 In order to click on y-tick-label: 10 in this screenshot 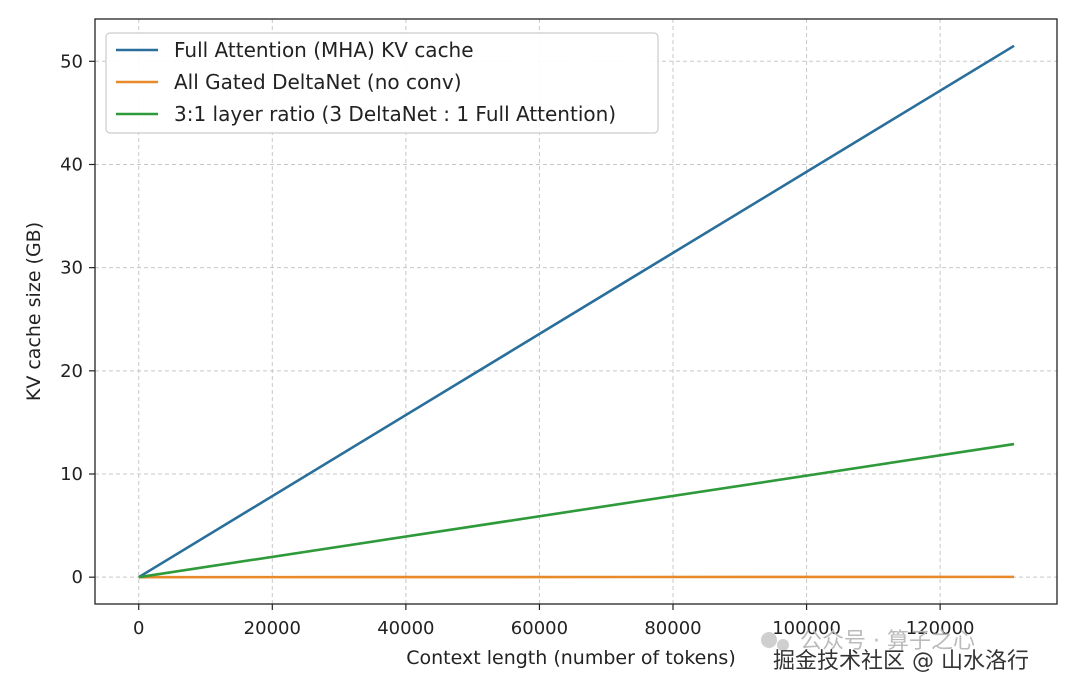, I will do `click(71, 474)`.